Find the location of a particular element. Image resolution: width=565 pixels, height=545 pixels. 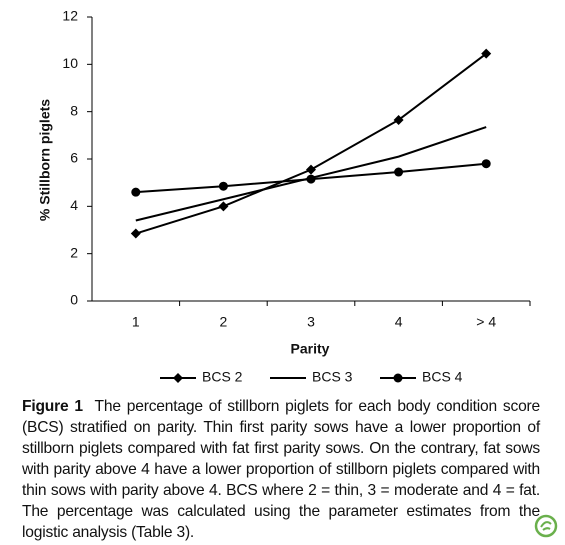

legend-label: BCS 2 is located at coordinates (222, 377).